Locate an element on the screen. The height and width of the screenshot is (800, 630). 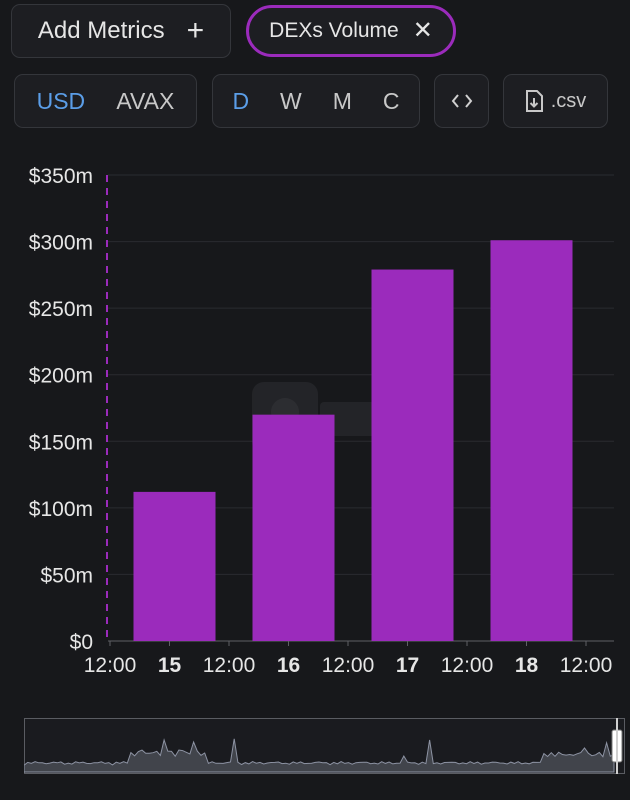
zoom-handle-bar is located at coordinates (617, 746).